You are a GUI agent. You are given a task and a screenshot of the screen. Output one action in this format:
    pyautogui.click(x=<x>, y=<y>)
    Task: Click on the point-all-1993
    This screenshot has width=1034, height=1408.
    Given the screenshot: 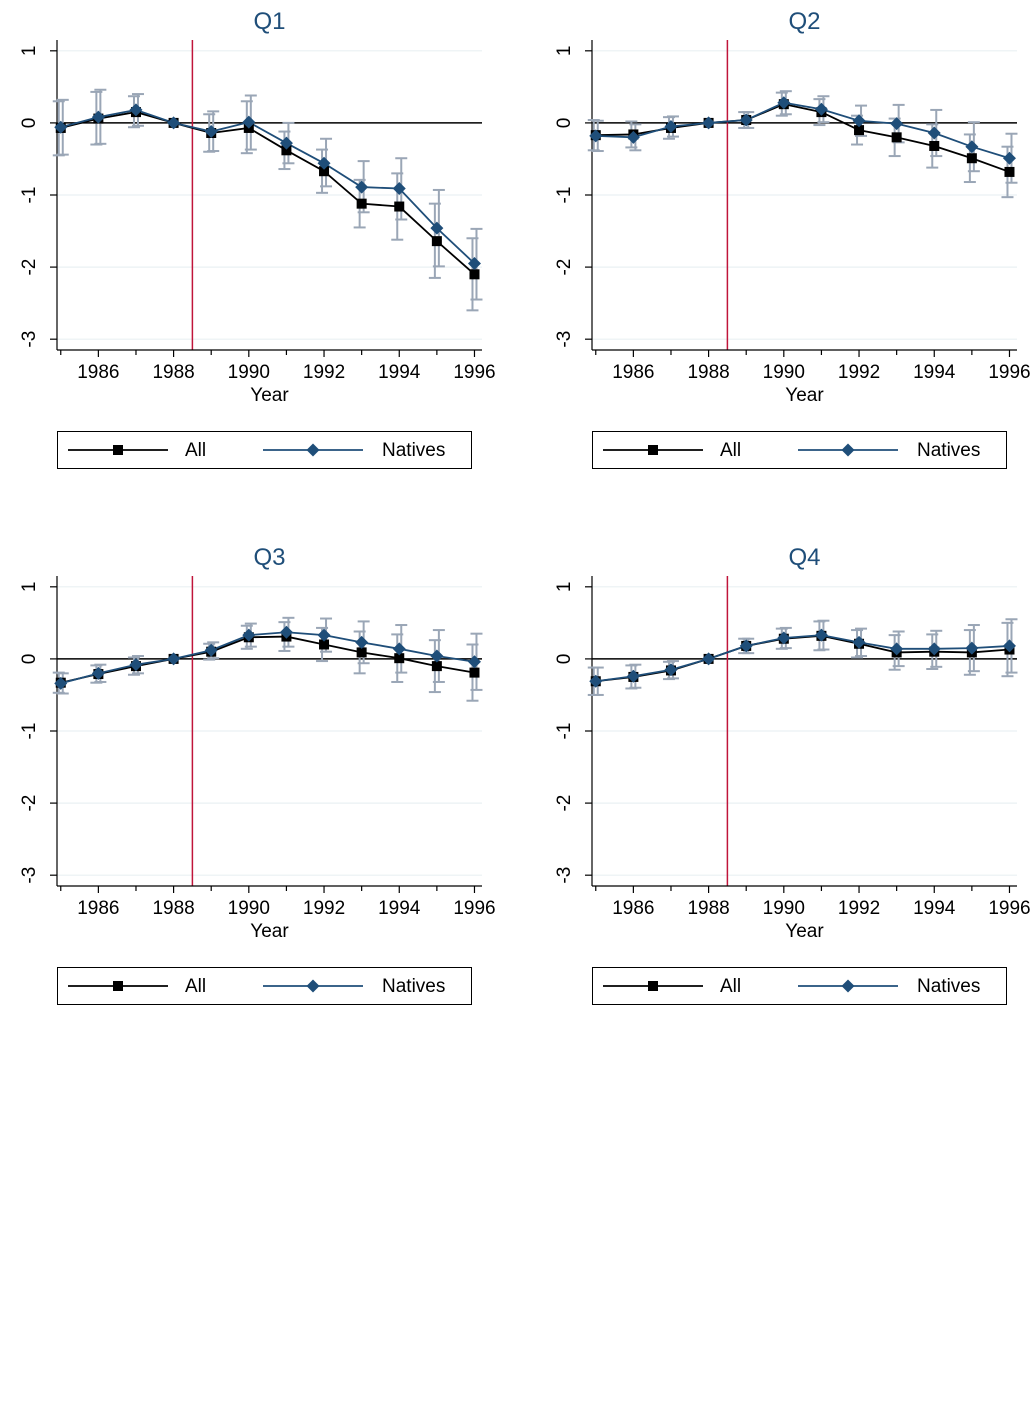 What is the action you would take?
    pyautogui.click(x=361, y=203)
    